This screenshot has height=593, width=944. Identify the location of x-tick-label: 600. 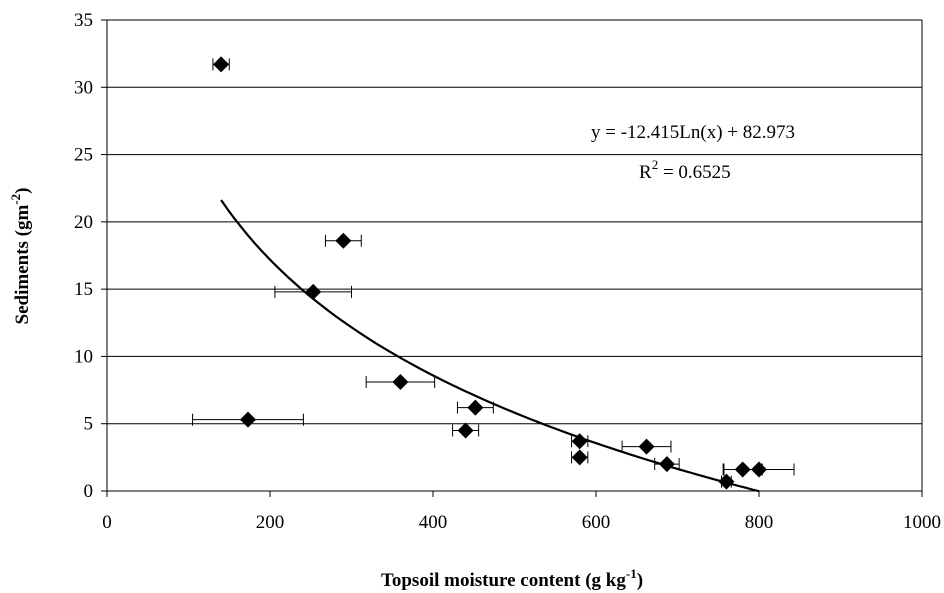
(596, 522).